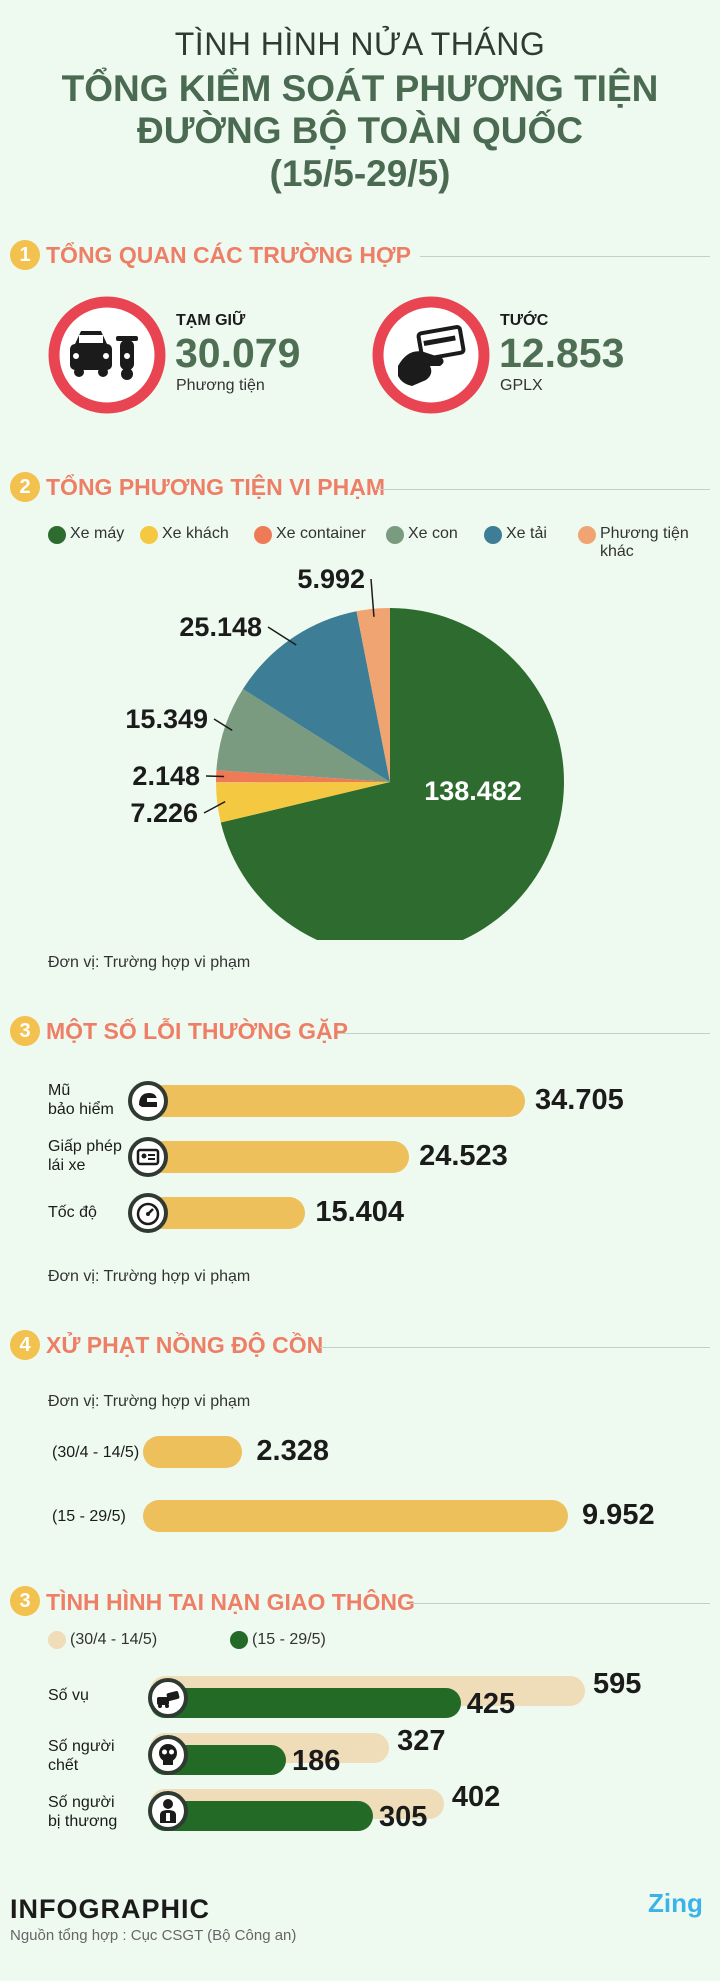 The width and height of the screenshot is (720, 1981). What do you see at coordinates (316, 1761) in the screenshot?
I see `accident-value-curr: 186` at bounding box center [316, 1761].